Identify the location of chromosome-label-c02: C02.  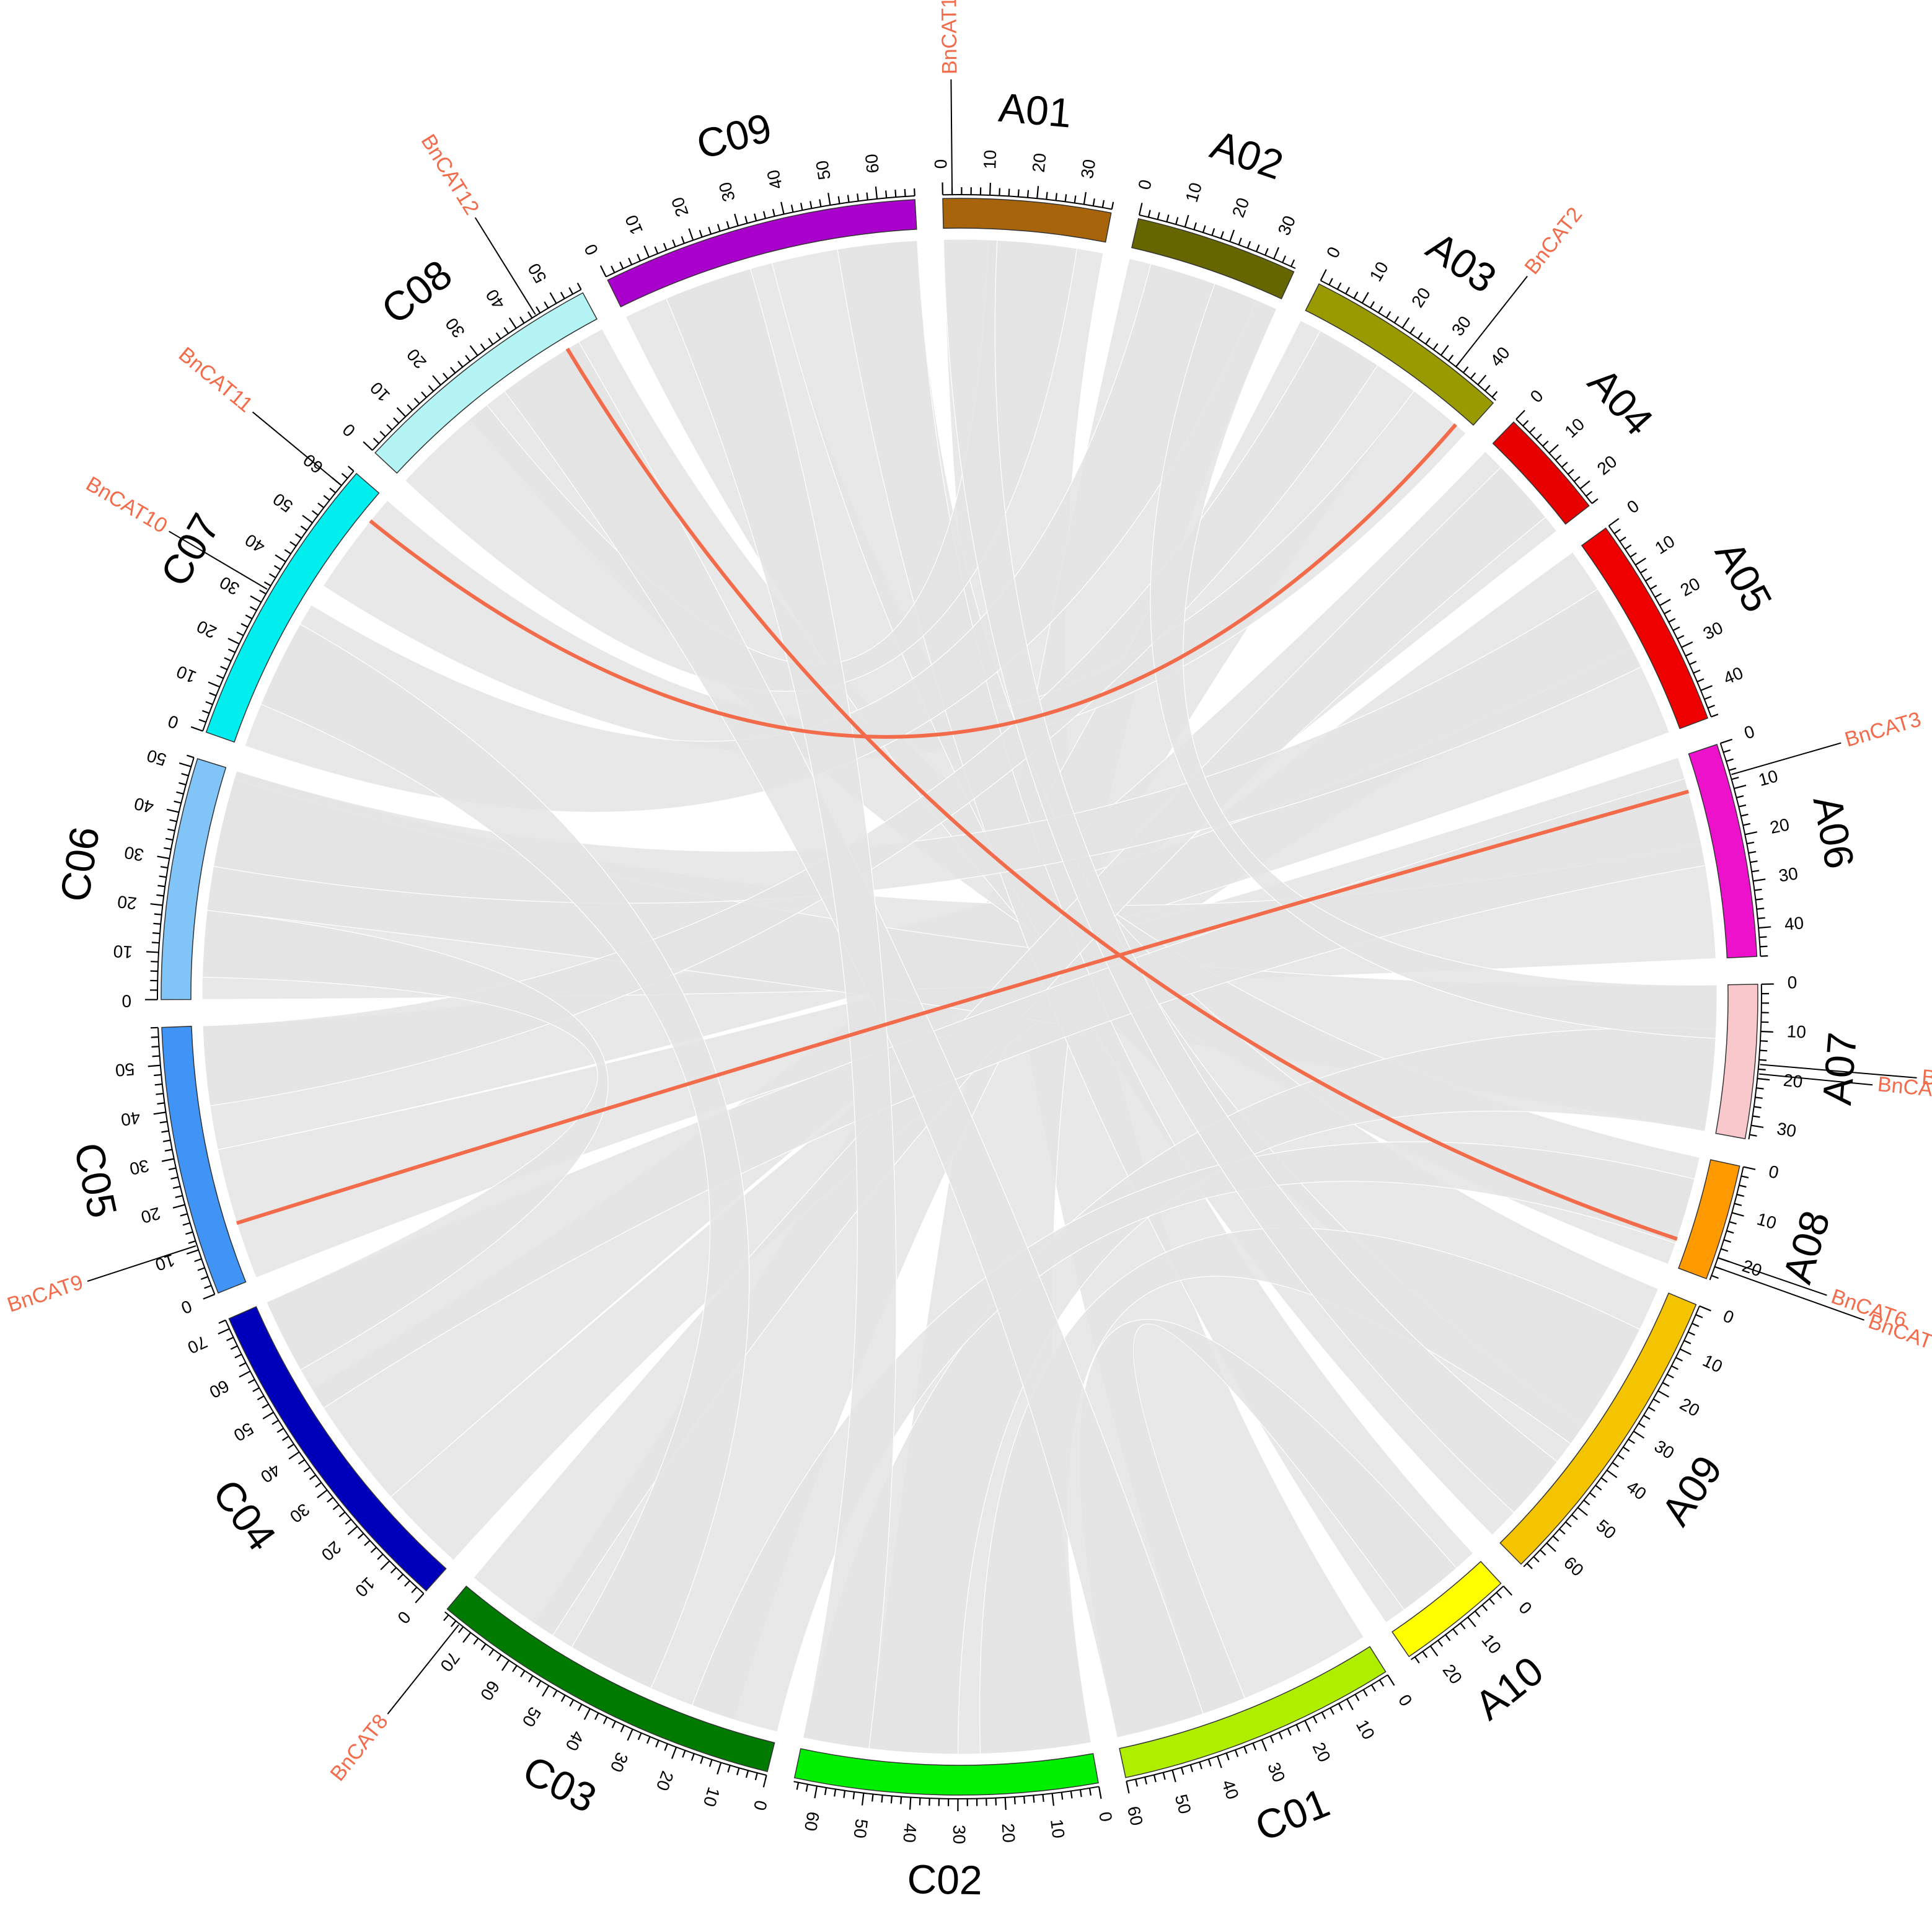
(944, 1880).